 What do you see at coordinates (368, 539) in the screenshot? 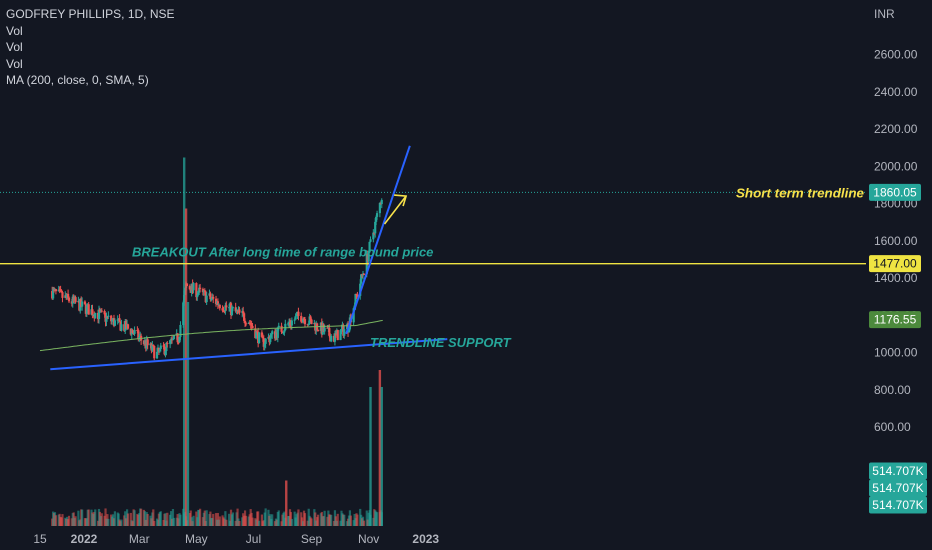
I see `time-axis-label: Nov` at bounding box center [368, 539].